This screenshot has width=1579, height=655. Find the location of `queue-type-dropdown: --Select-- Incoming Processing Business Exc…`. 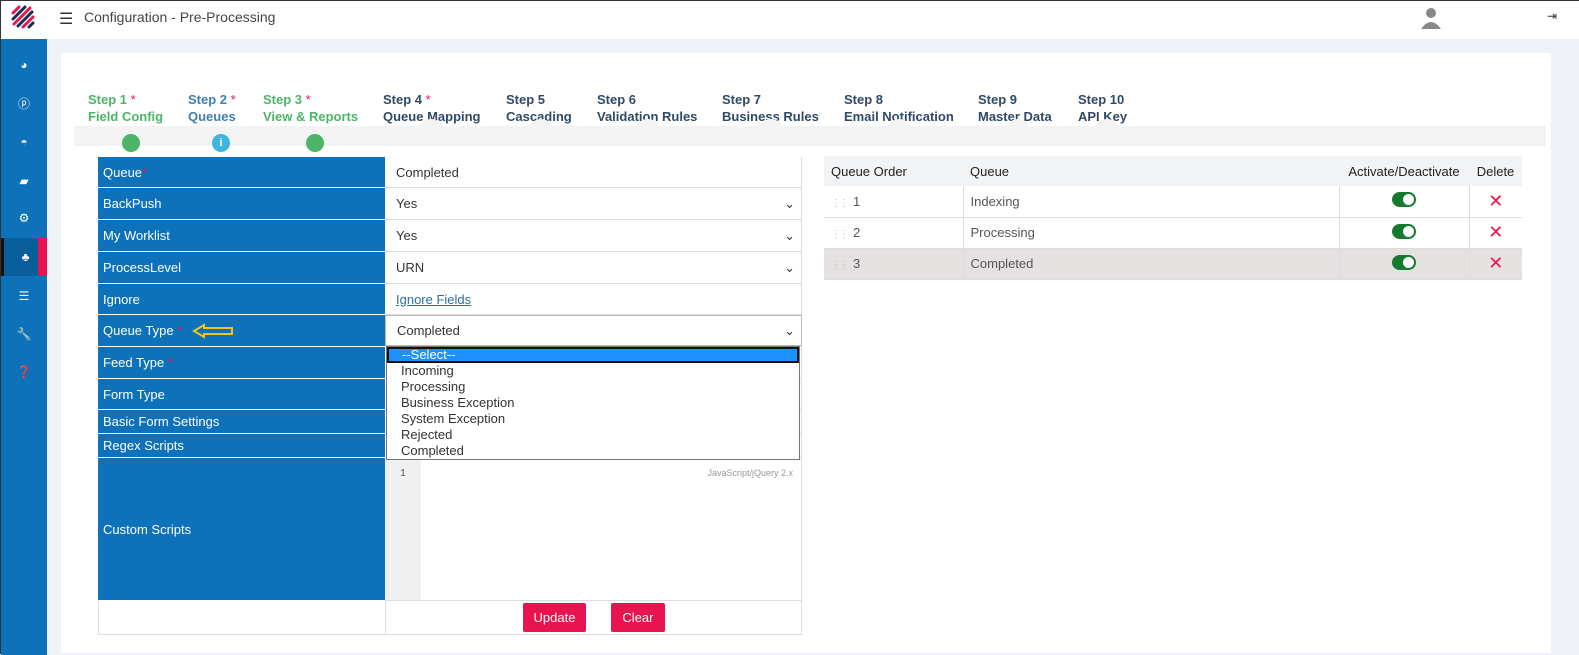

queue-type-dropdown: --Select-- Incoming Processing Business Exc… is located at coordinates (593, 403).